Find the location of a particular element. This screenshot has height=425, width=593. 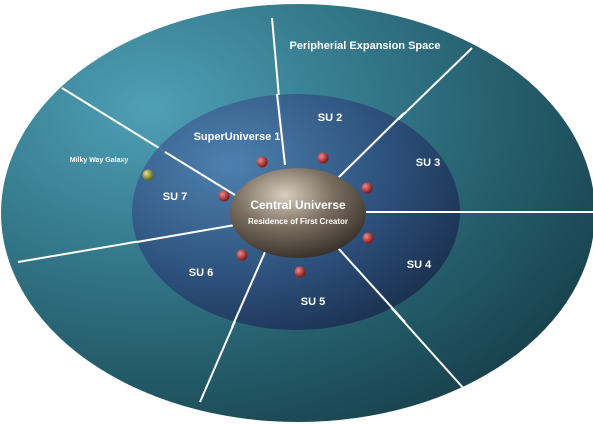

region-label: SU 5 is located at coordinates (313, 302).